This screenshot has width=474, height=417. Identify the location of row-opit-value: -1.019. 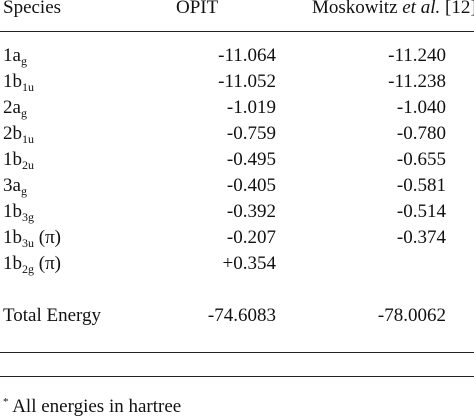
(251, 107).